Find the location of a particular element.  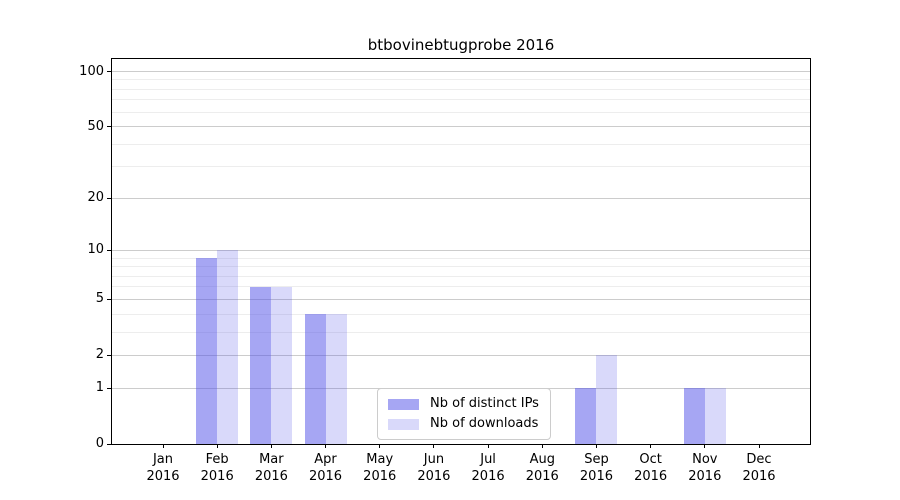

bar-nov-distinct-ips is located at coordinates (694, 416).